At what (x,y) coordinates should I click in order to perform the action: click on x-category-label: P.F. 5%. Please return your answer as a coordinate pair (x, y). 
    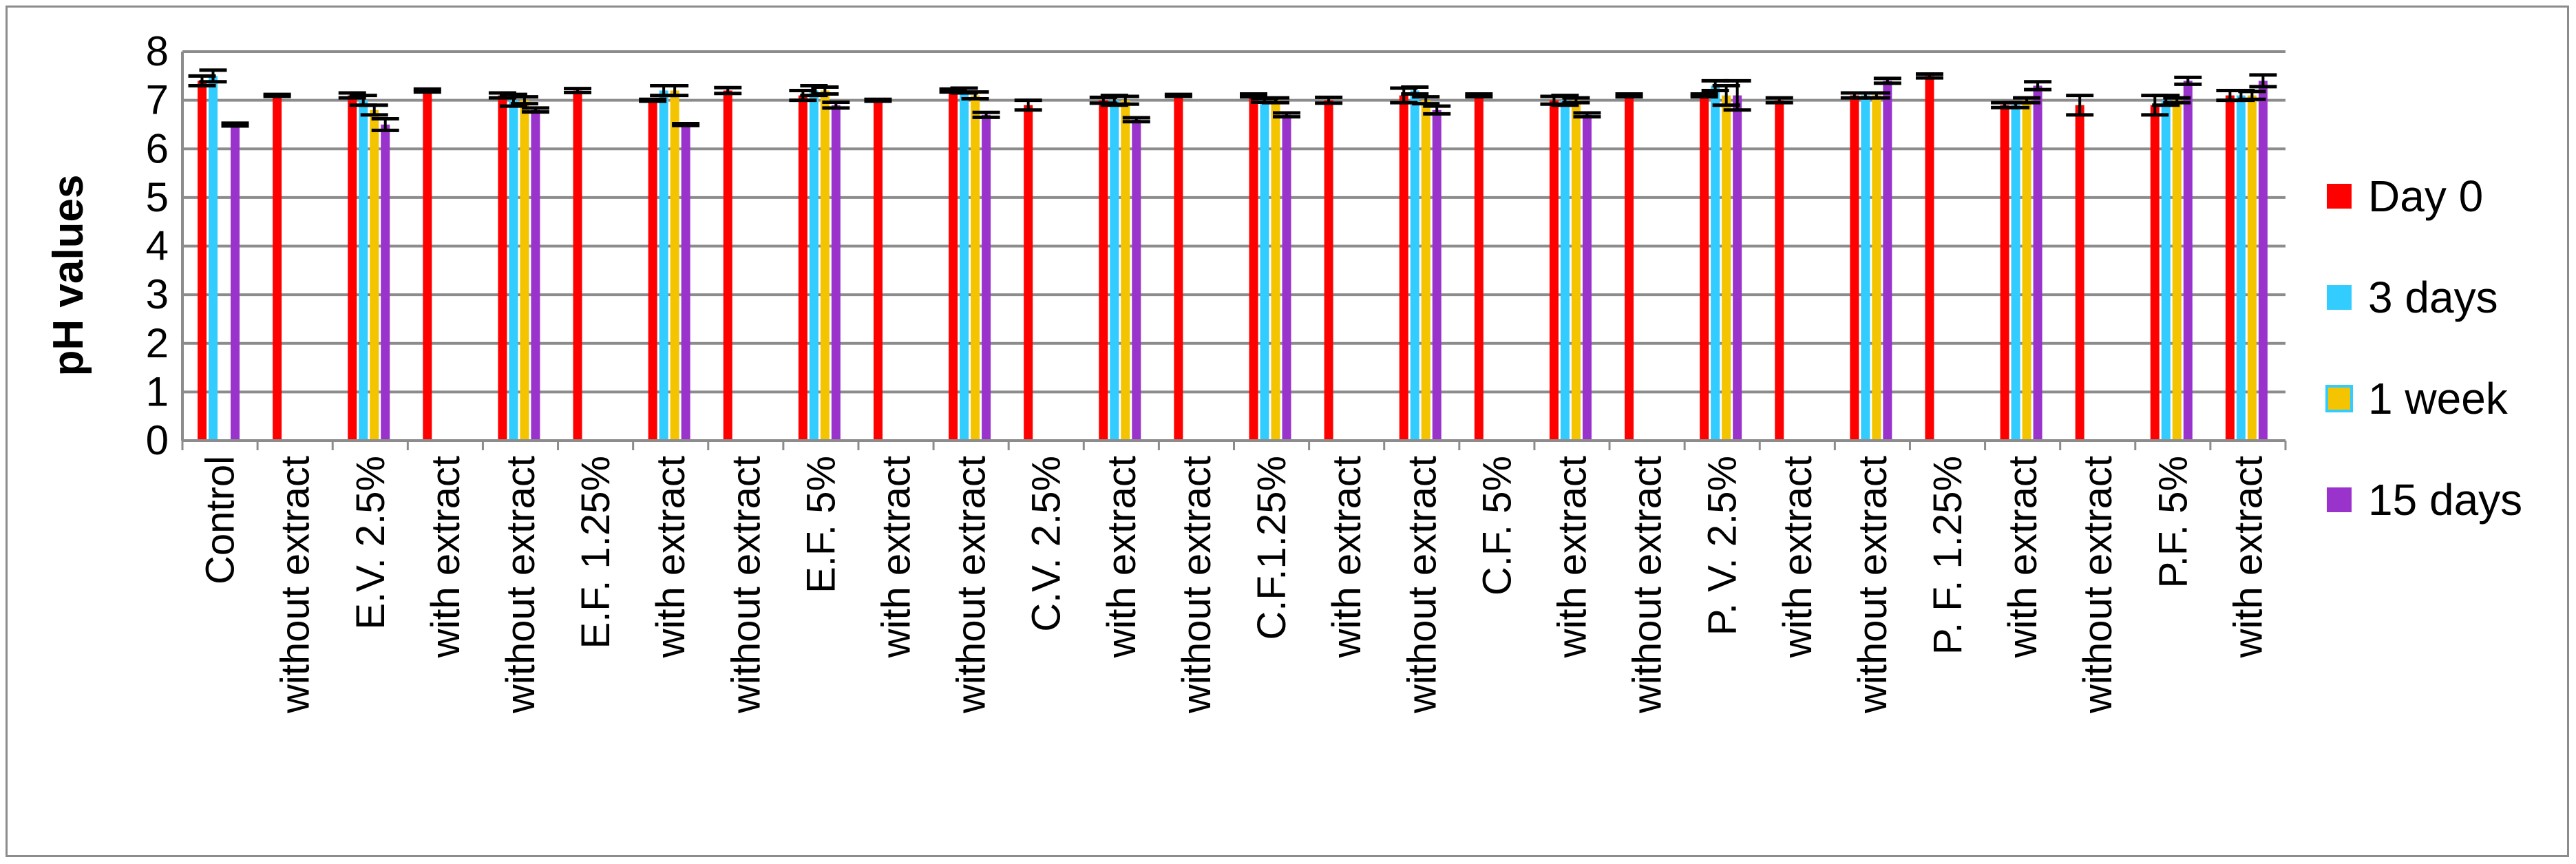
    Looking at the image, I should click on (2173, 522).